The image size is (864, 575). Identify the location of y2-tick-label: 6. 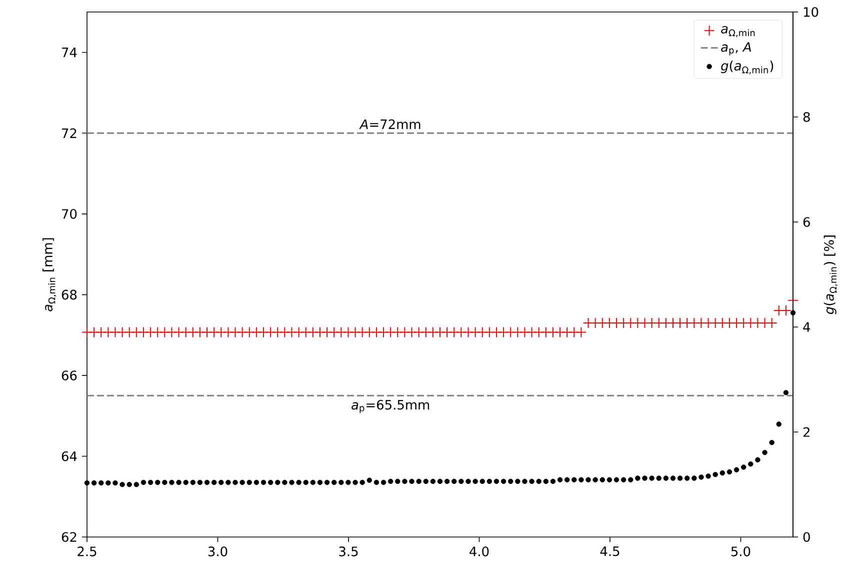
(806, 222).